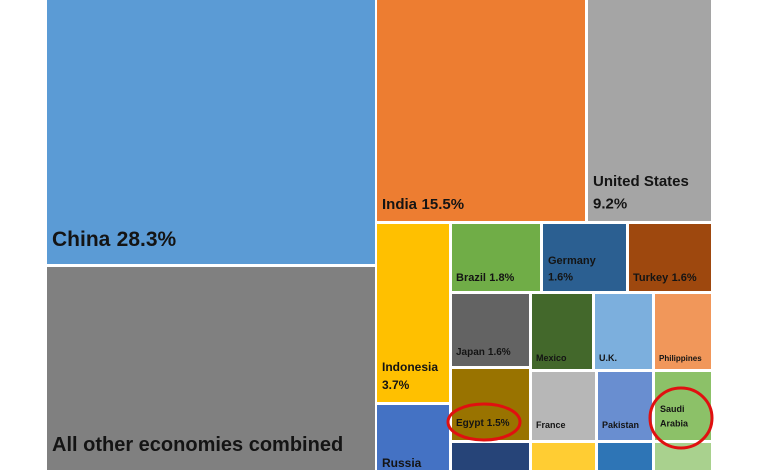  What do you see at coordinates (610, 204) in the screenshot?
I see `cell-value: 9.2%` at bounding box center [610, 204].